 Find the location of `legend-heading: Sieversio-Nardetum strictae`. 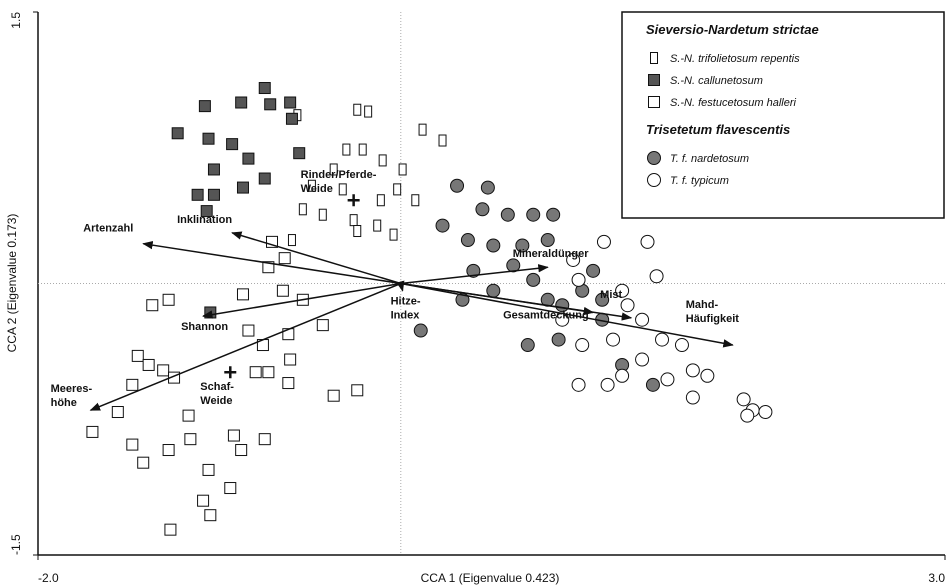

legend-heading: Sieversio-Nardetum strictae is located at coordinates (732, 29).